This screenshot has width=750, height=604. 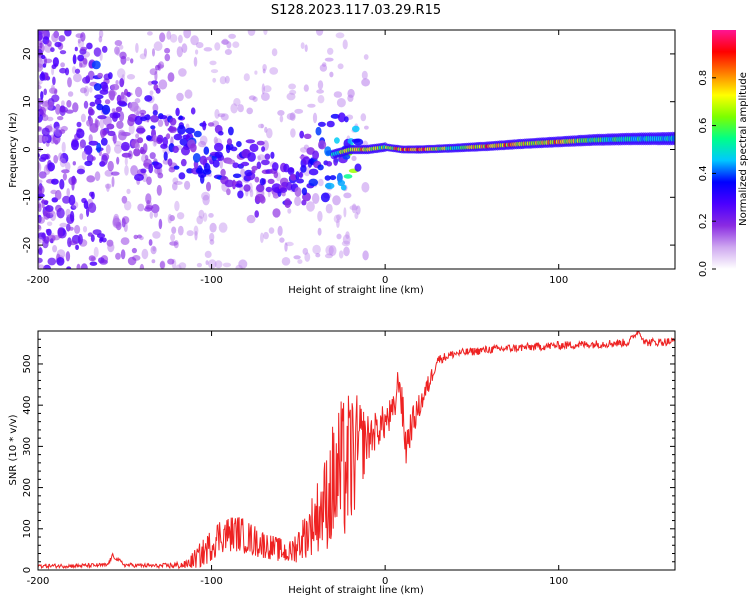 What do you see at coordinates (13, 150) in the screenshot?
I see `spectrogram-y-axis-label: Frequency (Hz)` at bounding box center [13, 150].